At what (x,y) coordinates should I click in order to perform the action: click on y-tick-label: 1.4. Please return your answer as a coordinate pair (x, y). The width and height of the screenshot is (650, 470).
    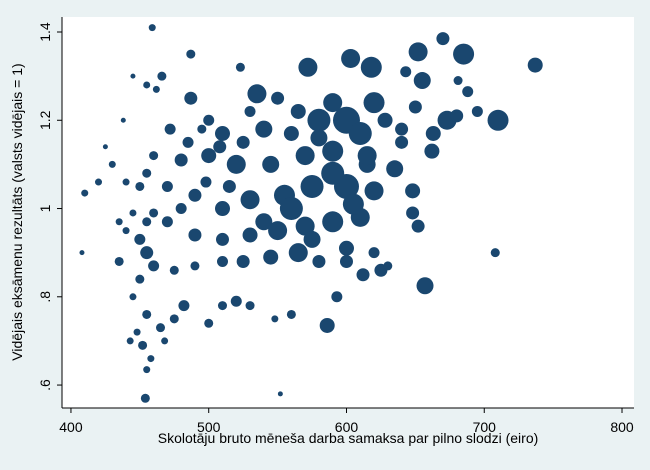
    Looking at the image, I should click on (45, 32).